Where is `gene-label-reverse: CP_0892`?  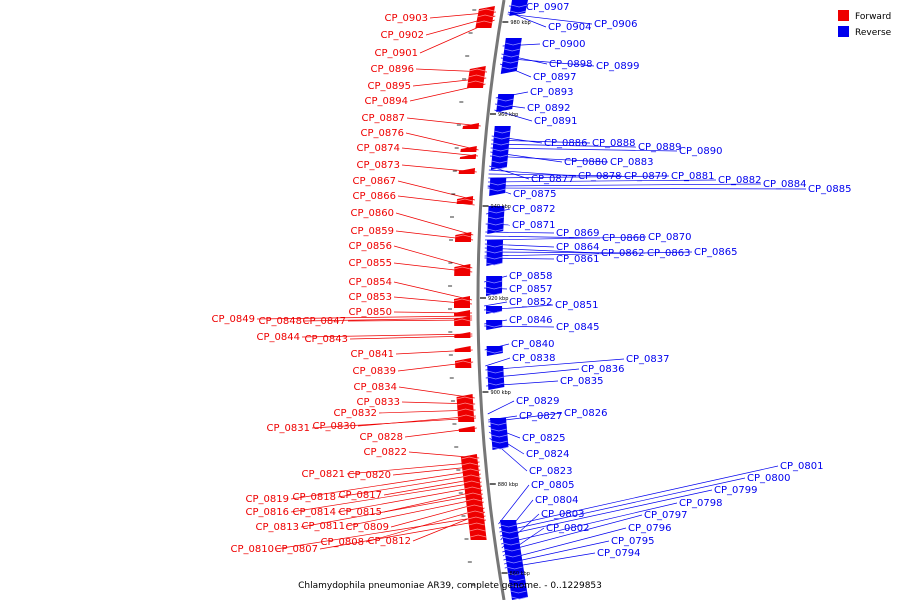 gene-label-reverse: CP_0892 is located at coordinates (548, 108).